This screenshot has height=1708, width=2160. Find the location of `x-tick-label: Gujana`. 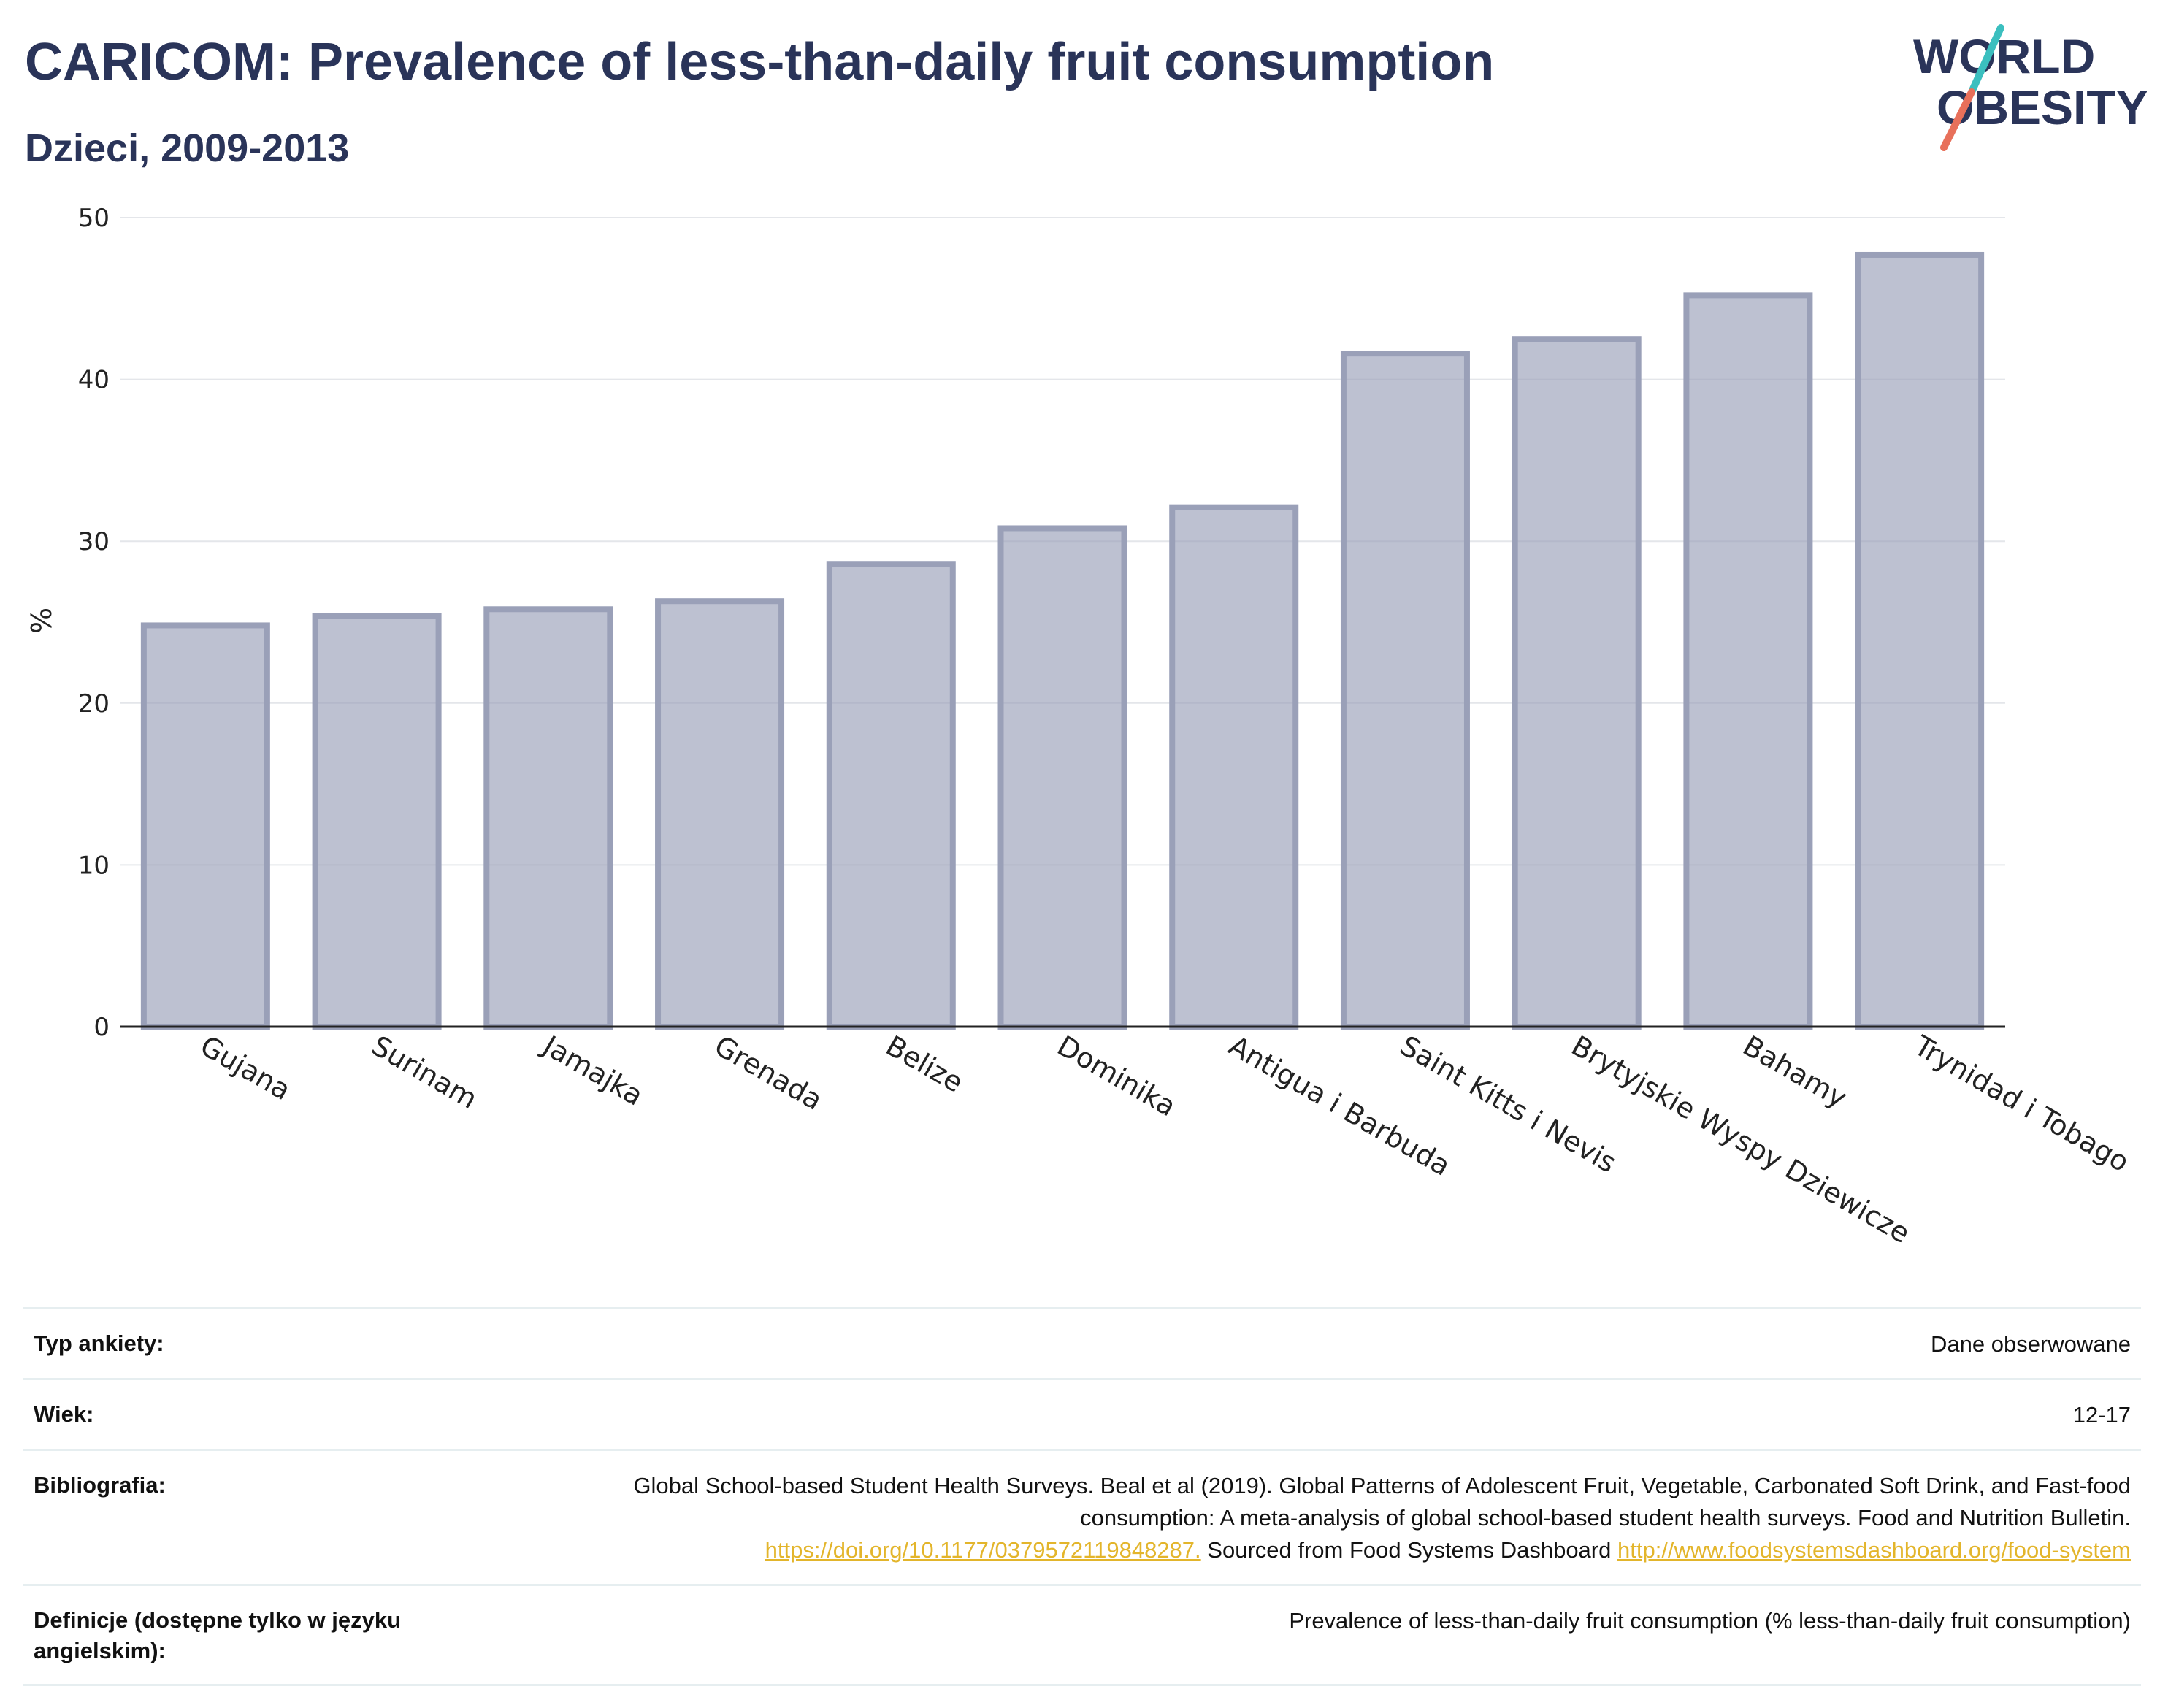

x-tick-label: Gujana is located at coordinates (245, 1068).